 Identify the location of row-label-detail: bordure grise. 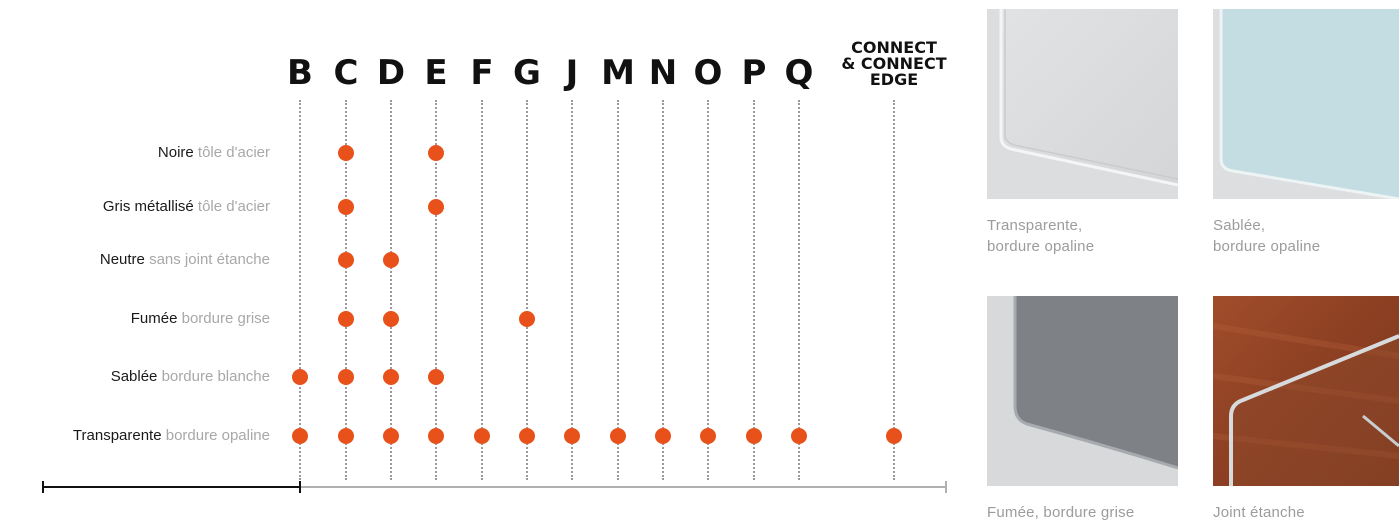
(225, 318).